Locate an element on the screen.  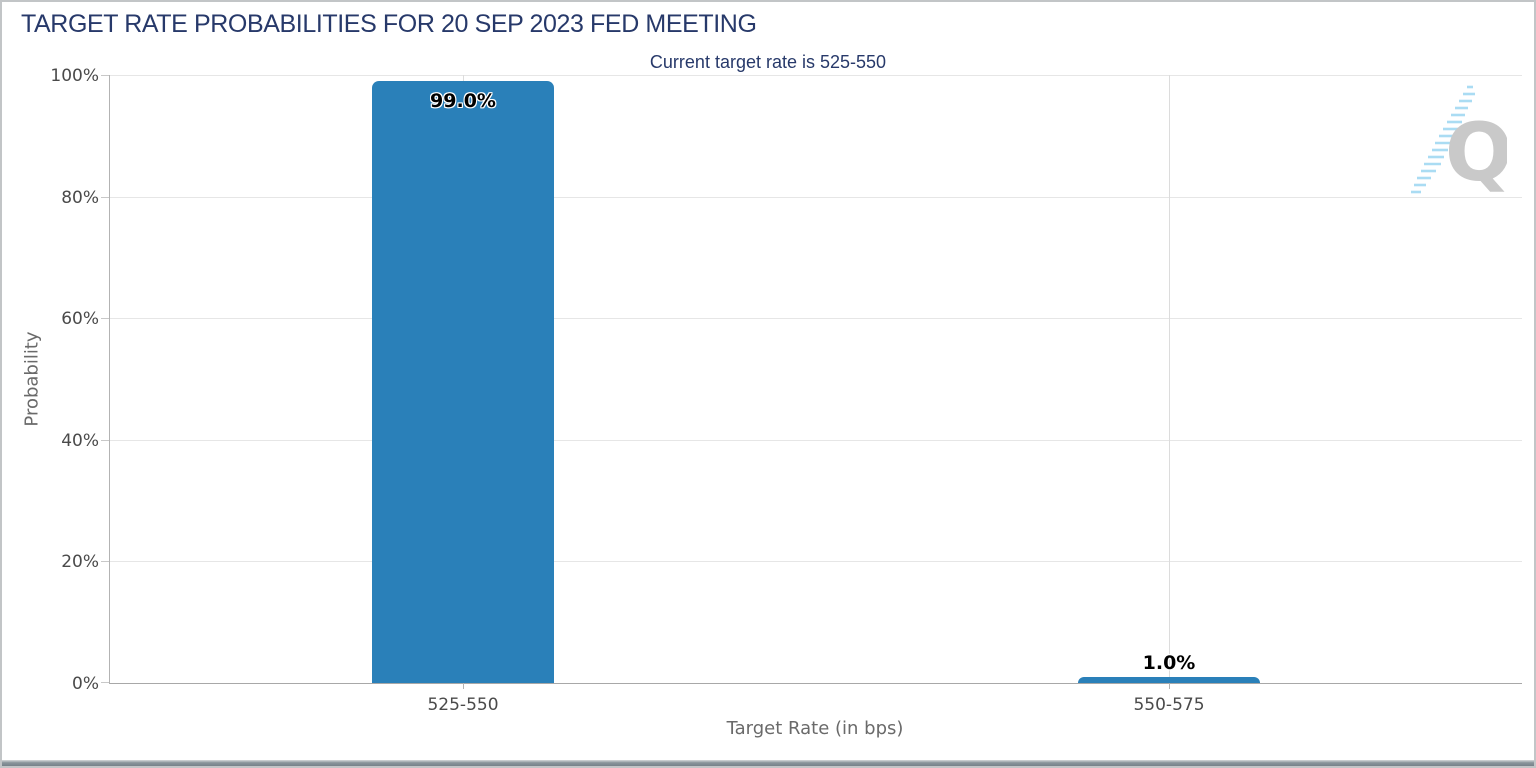
logo-swoosh-dashes is located at coordinates (1443, 139).